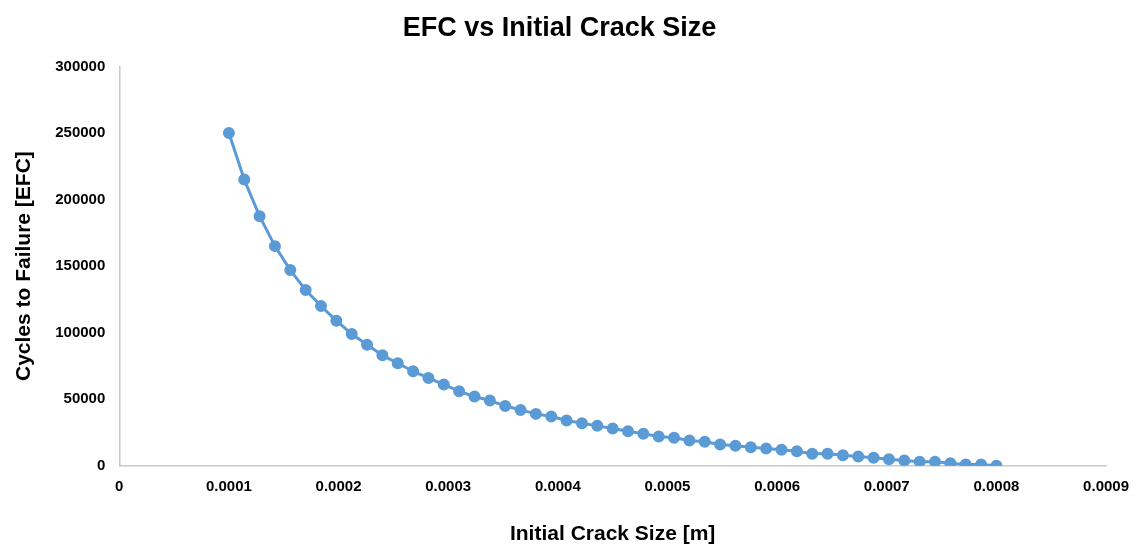 The image size is (1141, 557). Describe the element at coordinates (1106, 485) in the screenshot. I see `x-tick-label: 0.0009` at that location.